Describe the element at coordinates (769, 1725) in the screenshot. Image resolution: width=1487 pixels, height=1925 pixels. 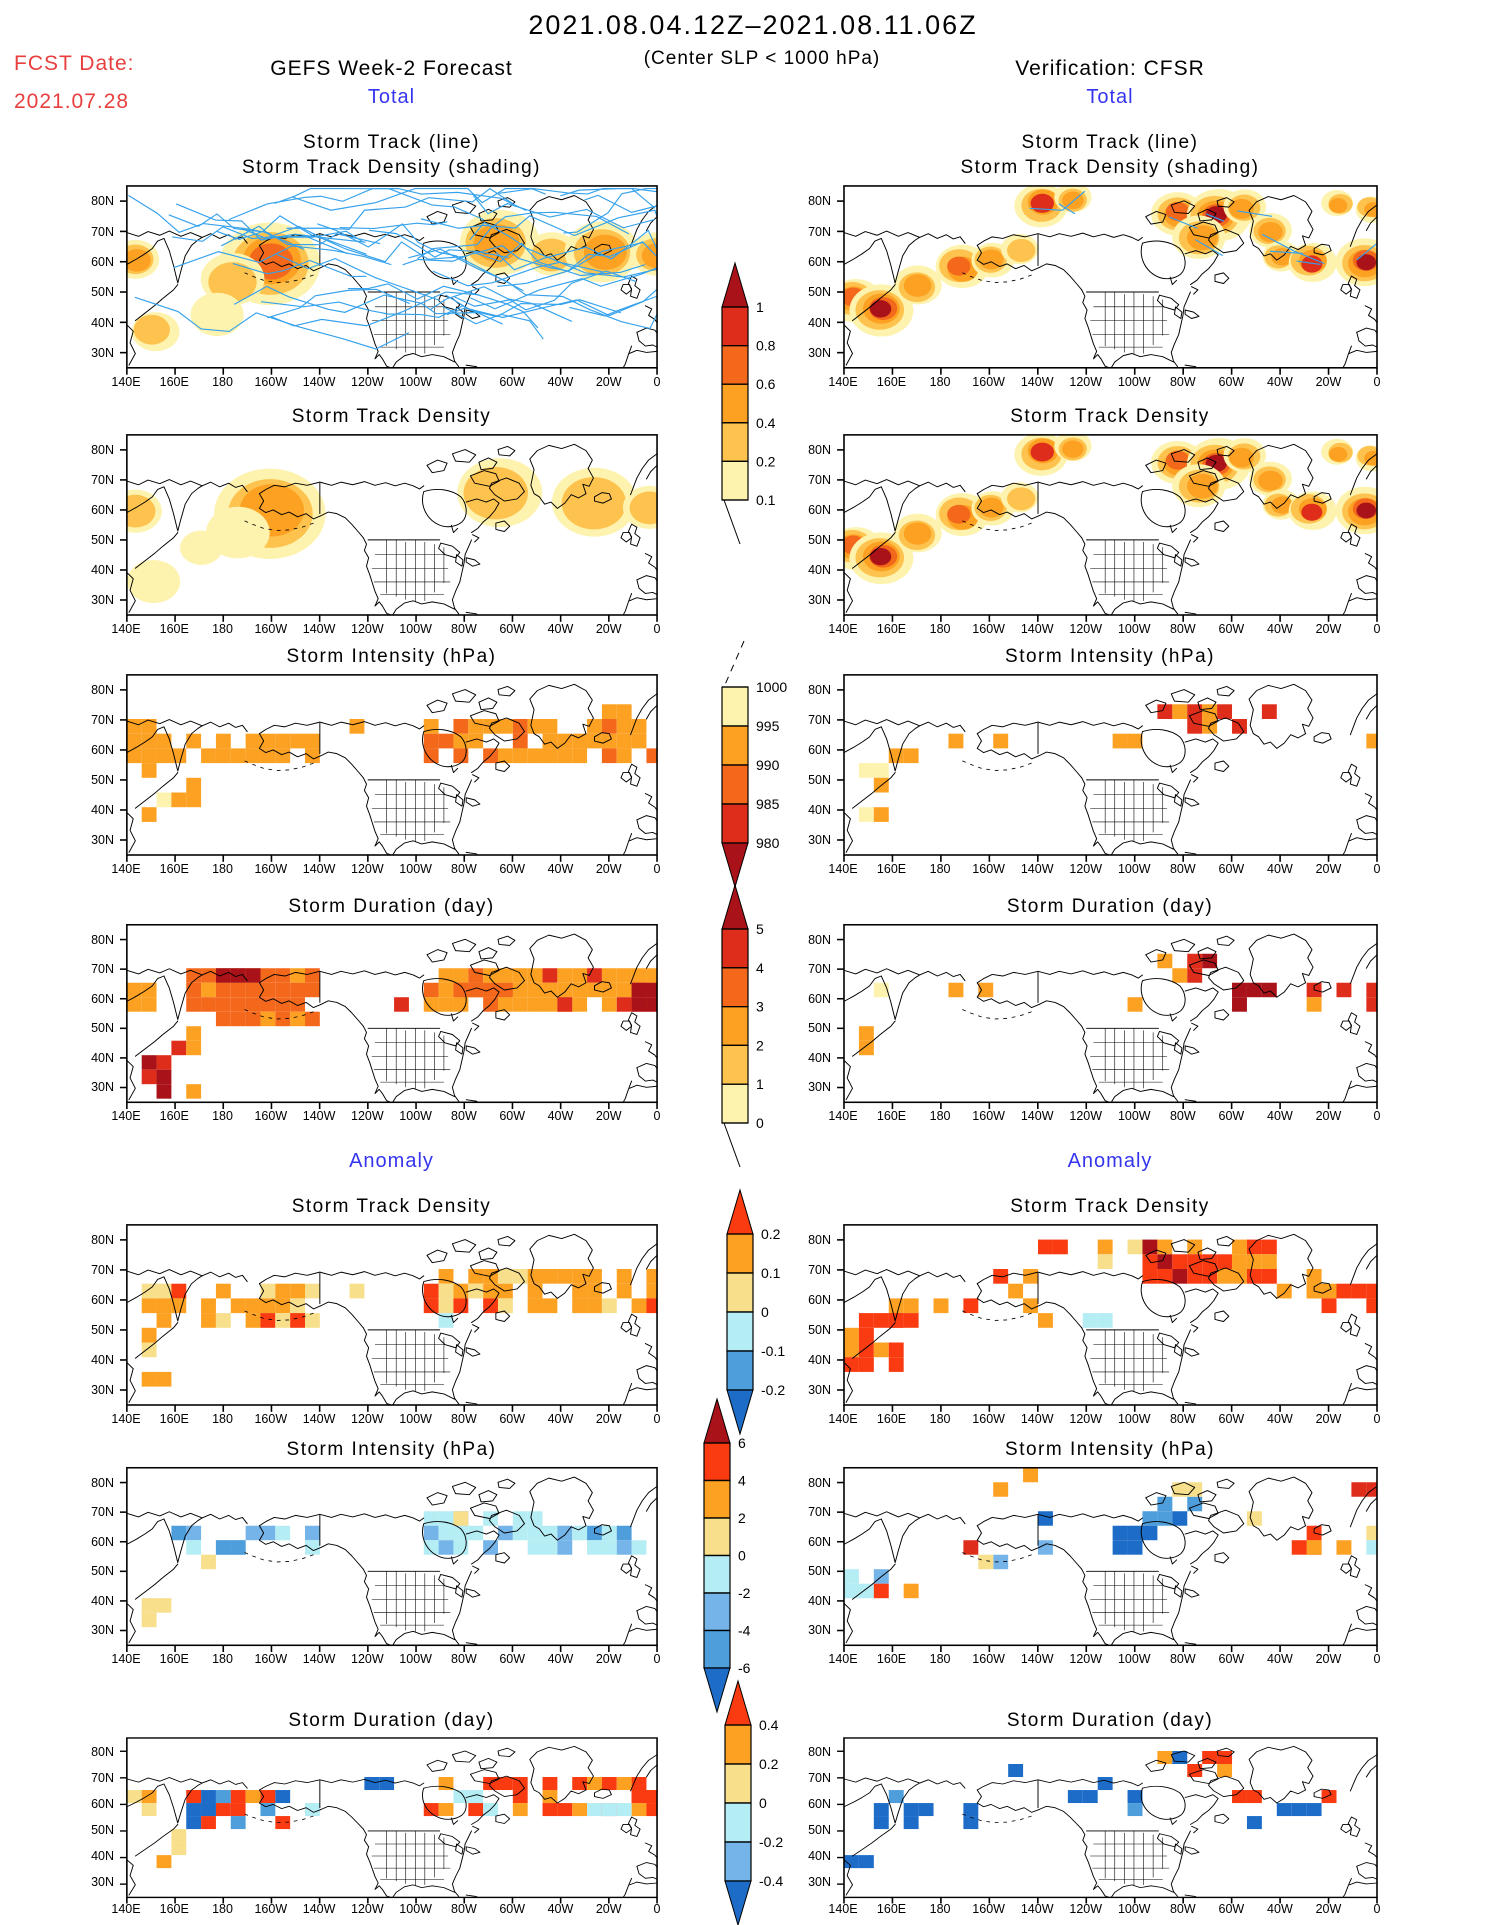
I see `colorbar-tick-label: 0.4` at that location.